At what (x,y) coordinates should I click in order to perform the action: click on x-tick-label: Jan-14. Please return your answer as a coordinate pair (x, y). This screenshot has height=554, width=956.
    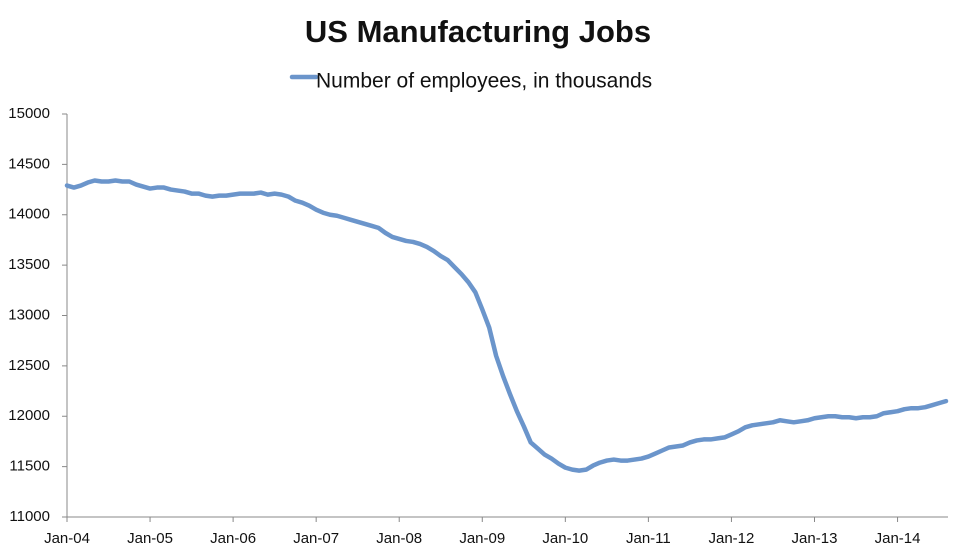
    Looking at the image, I should click on (898, 538).